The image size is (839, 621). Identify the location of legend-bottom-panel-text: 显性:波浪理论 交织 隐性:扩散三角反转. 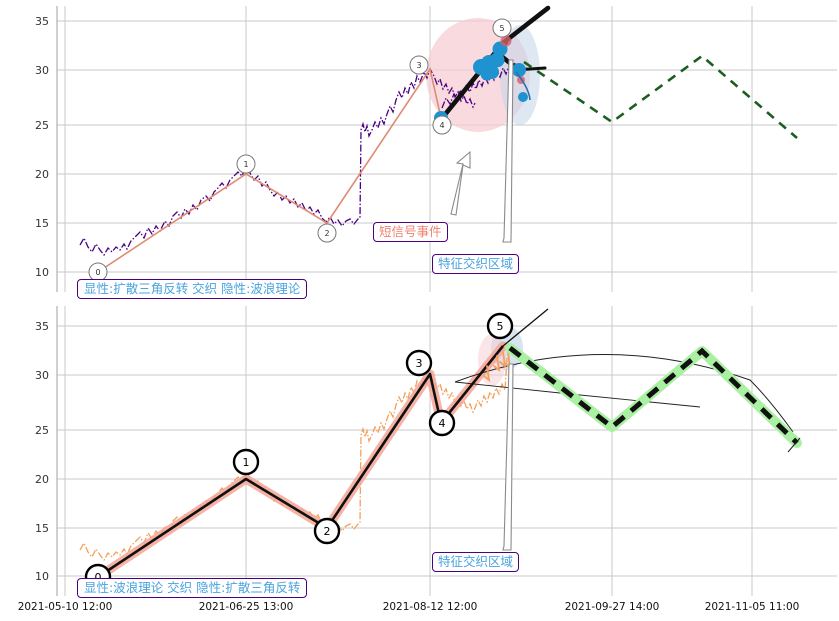
(192, 587).